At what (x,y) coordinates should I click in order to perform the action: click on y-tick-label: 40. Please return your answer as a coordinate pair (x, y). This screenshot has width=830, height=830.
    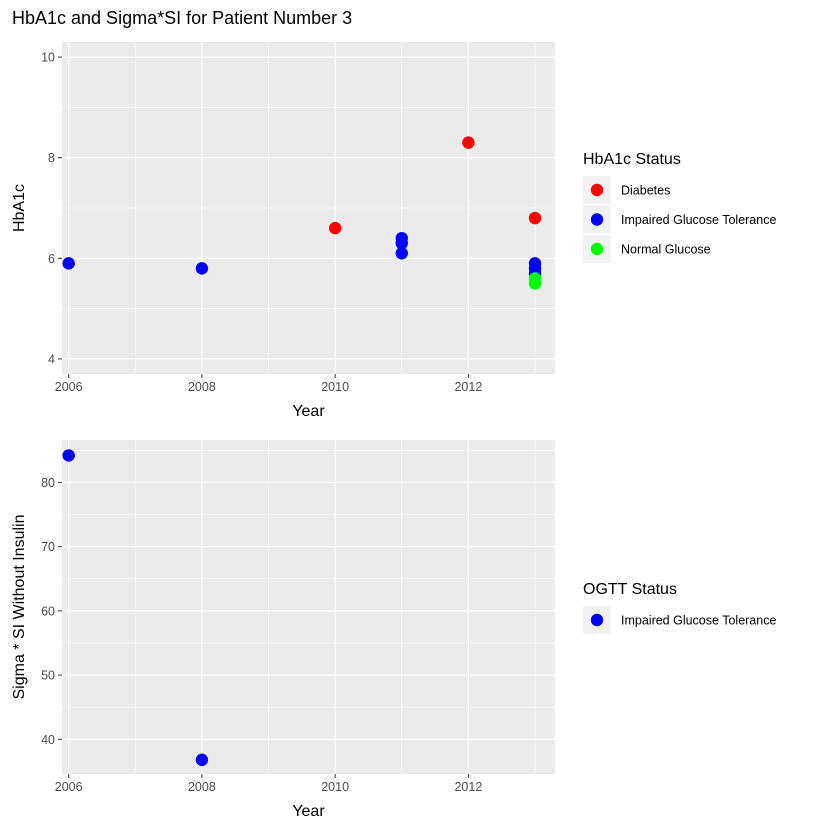
    Looking at the image, I should click on (48, 740).